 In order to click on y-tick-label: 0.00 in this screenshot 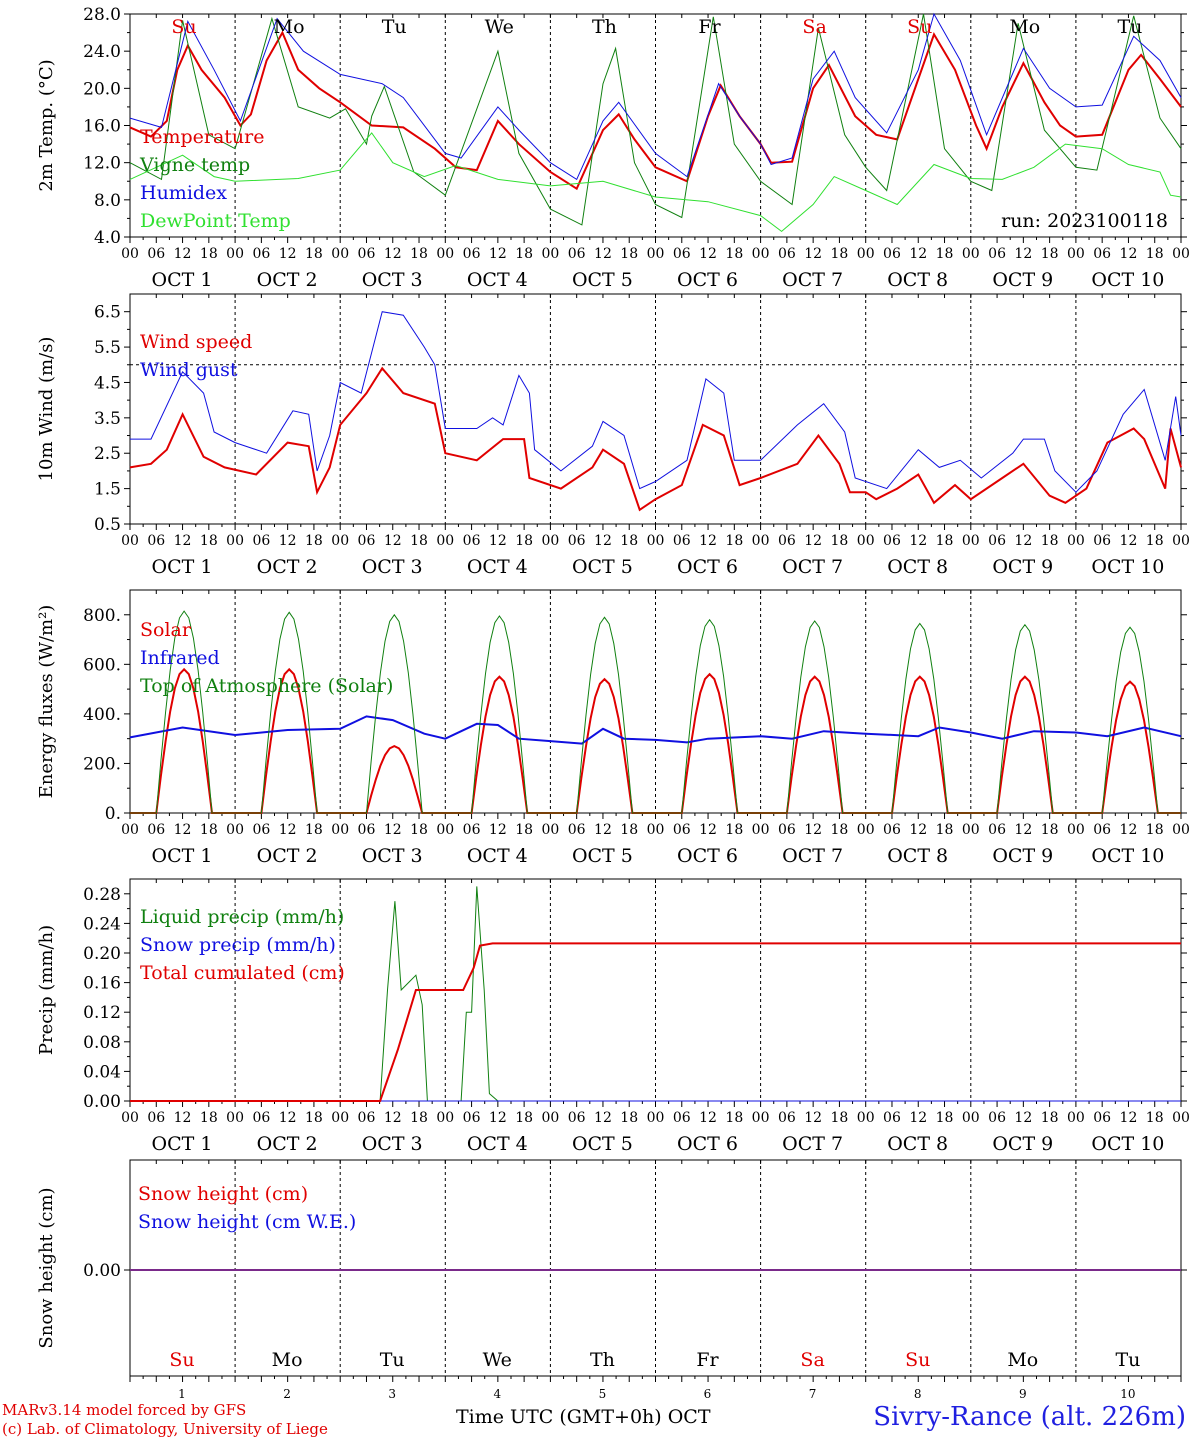, I will do `click(102, 1102)`.